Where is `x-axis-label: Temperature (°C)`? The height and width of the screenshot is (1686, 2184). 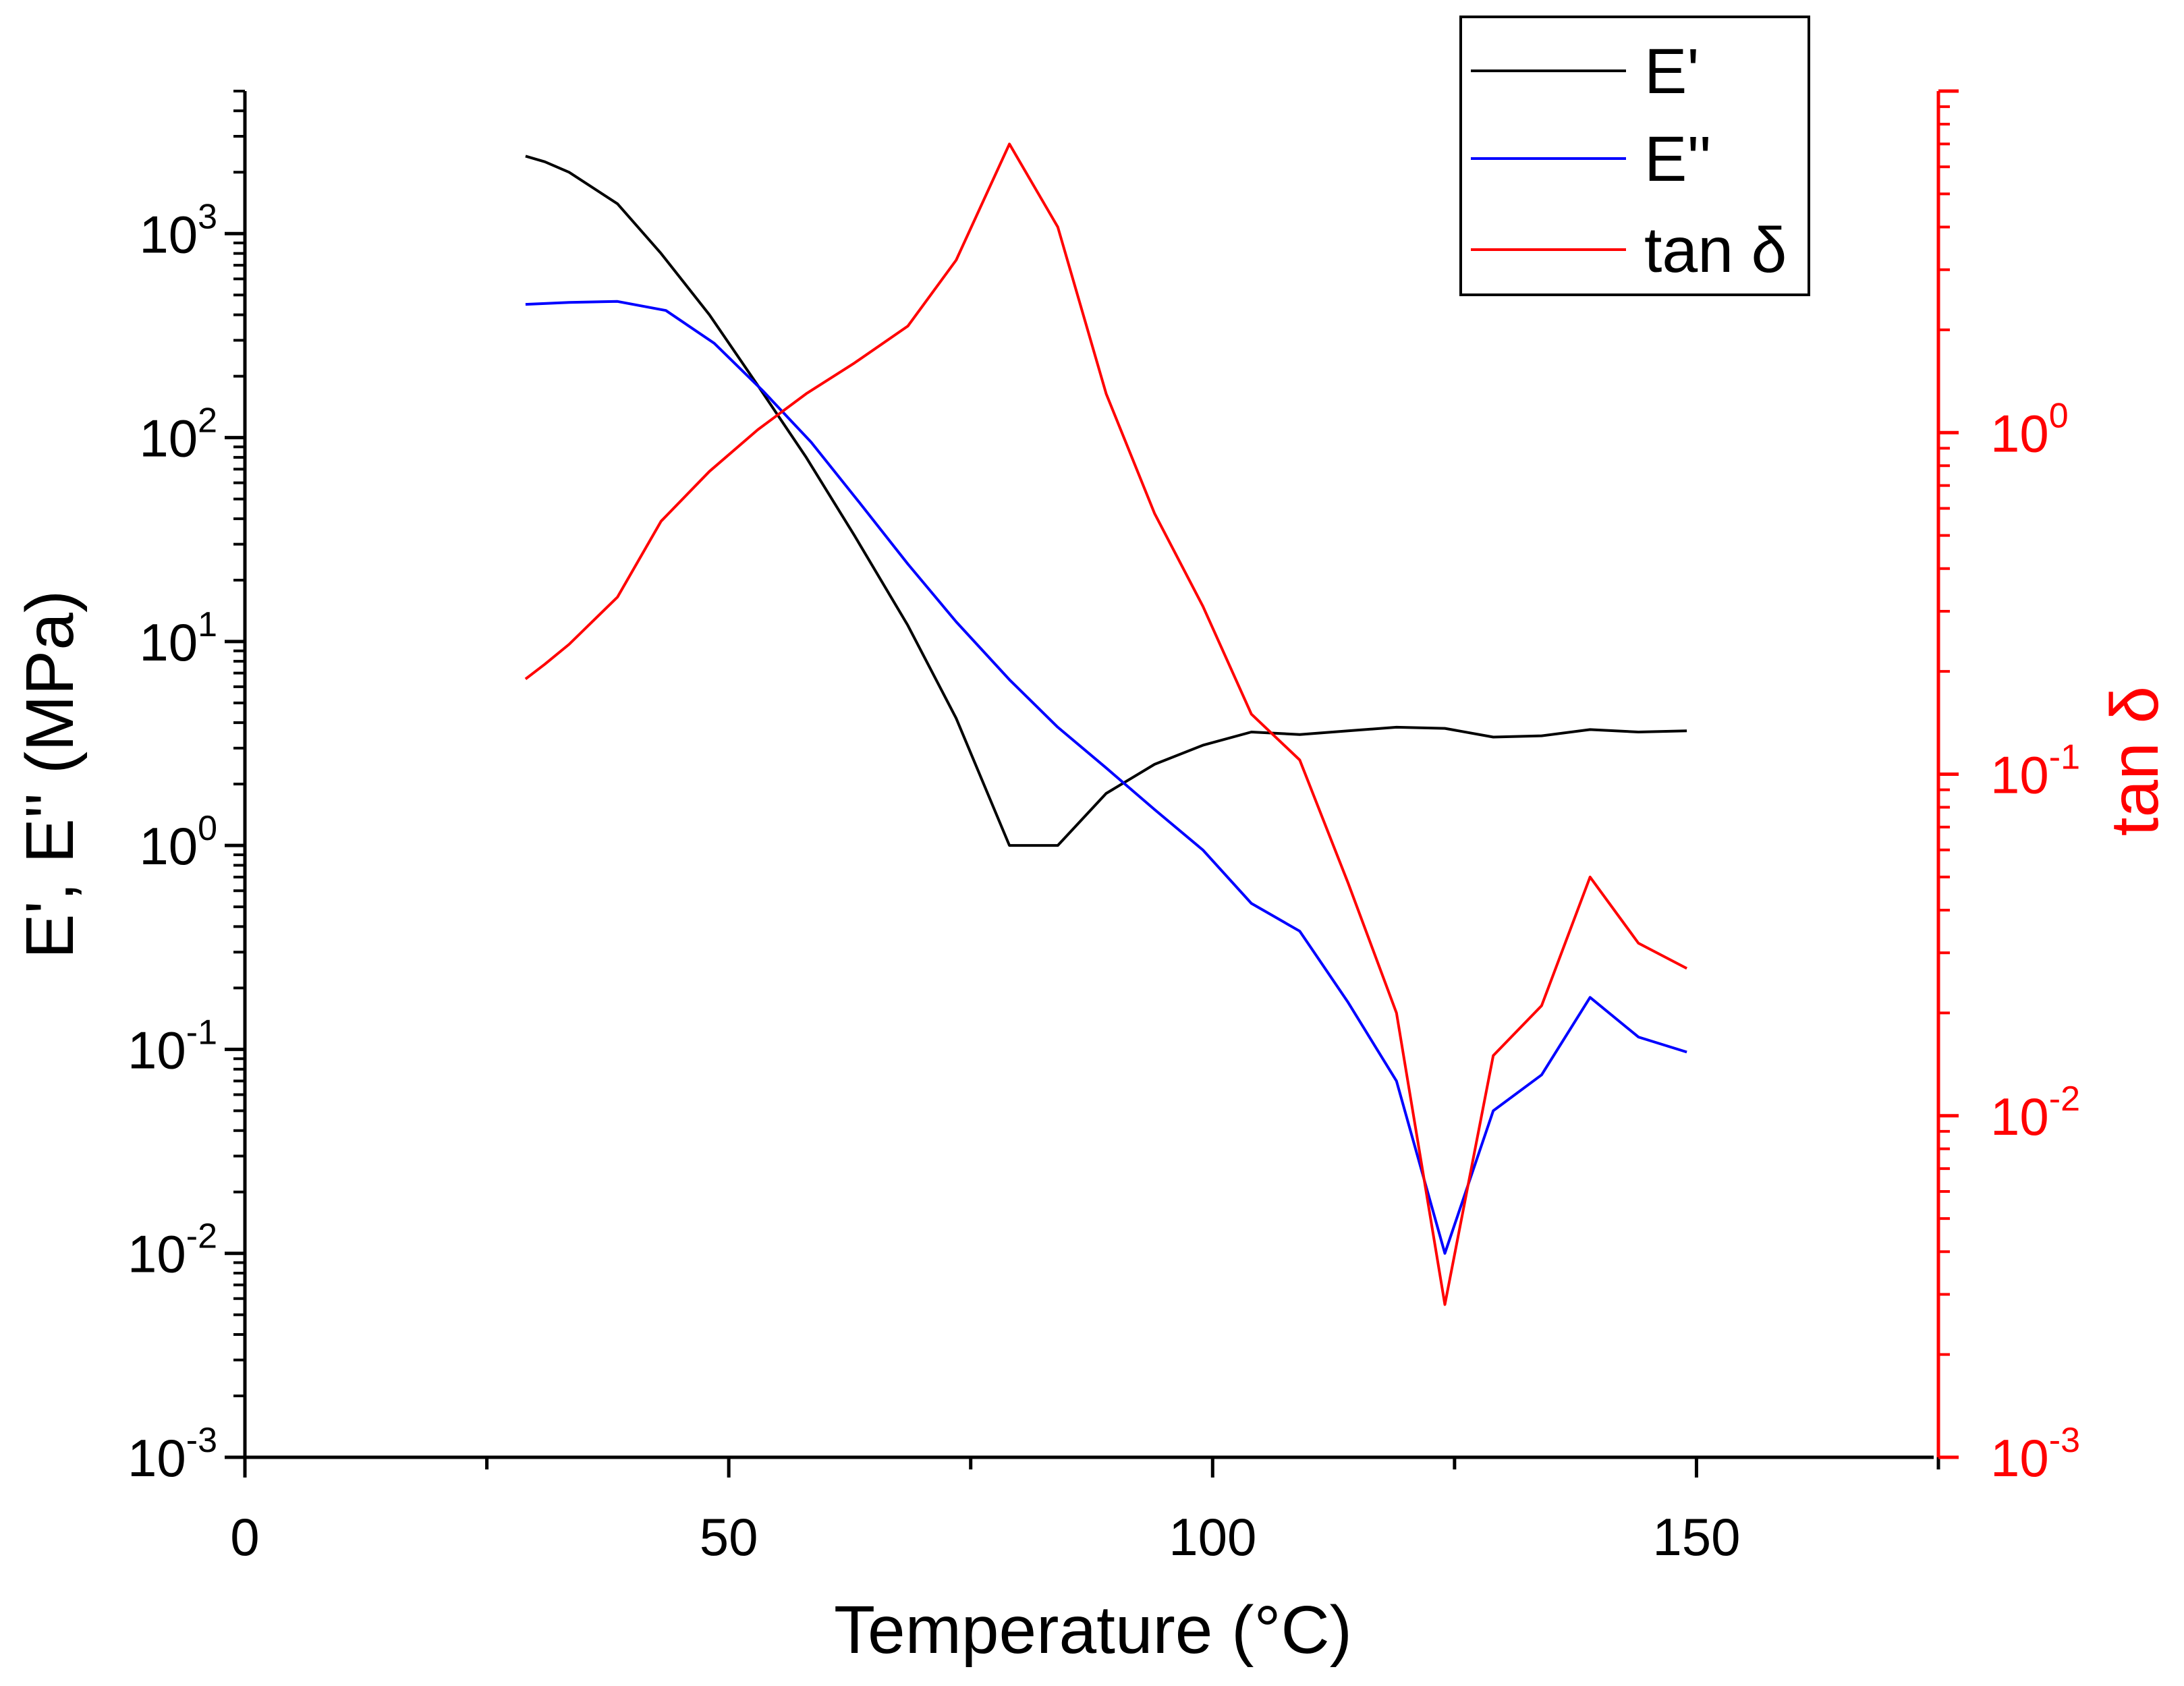
x-axis-label: Temperature (°C) is located at coordinates (1093, 1630).